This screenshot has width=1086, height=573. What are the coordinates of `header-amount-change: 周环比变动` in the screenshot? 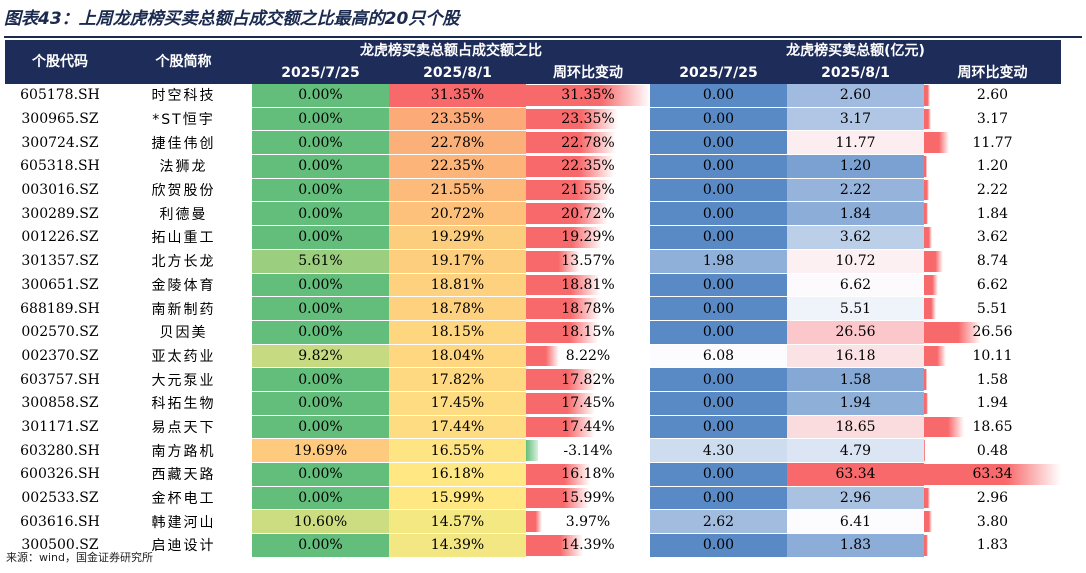 It's located at (992, 73).